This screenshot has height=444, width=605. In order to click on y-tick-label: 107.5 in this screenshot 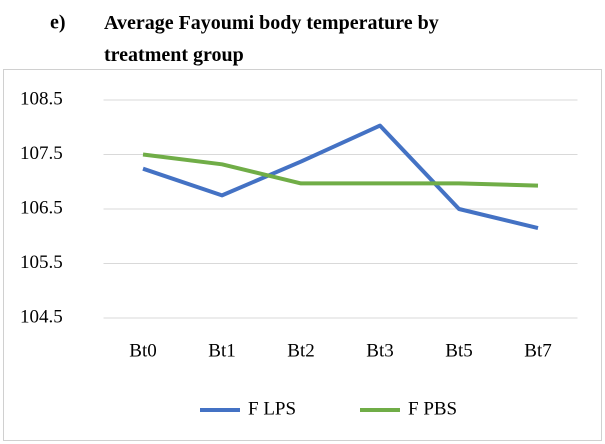, I will do `click(41, 153)`.